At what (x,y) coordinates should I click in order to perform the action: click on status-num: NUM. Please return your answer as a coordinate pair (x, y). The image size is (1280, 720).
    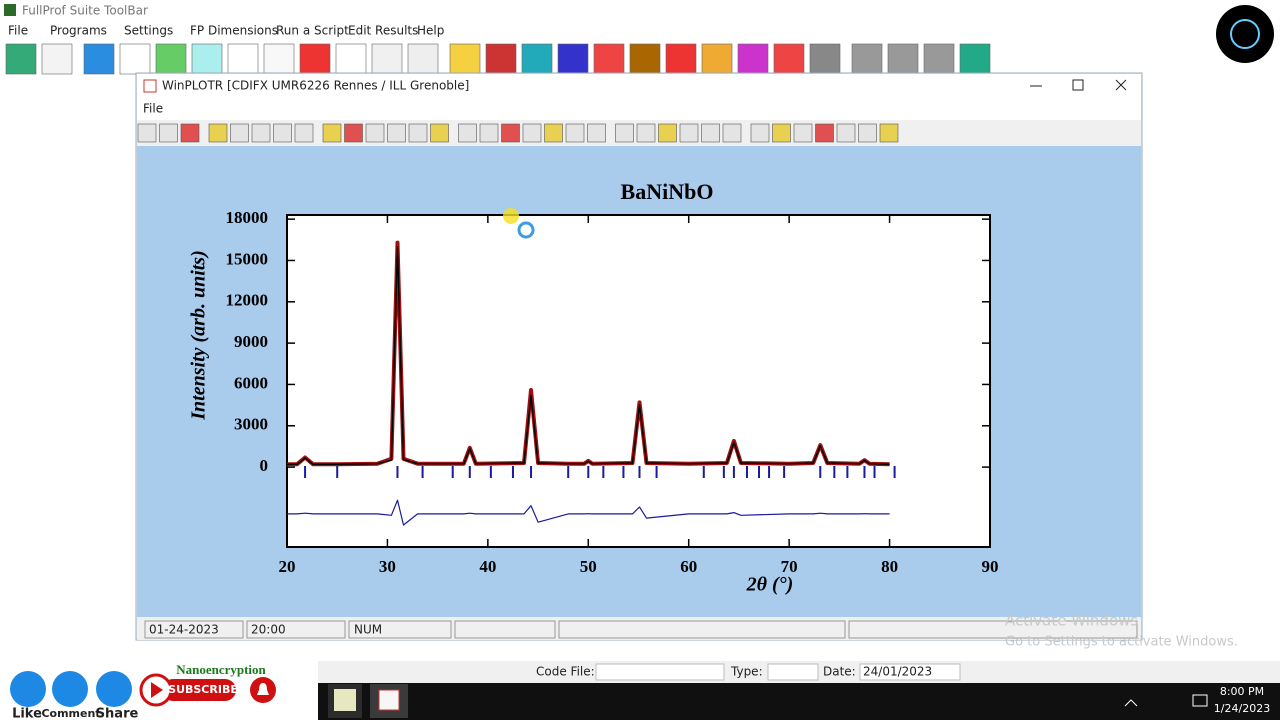
    Looking at the image, I should click on (368, 630).